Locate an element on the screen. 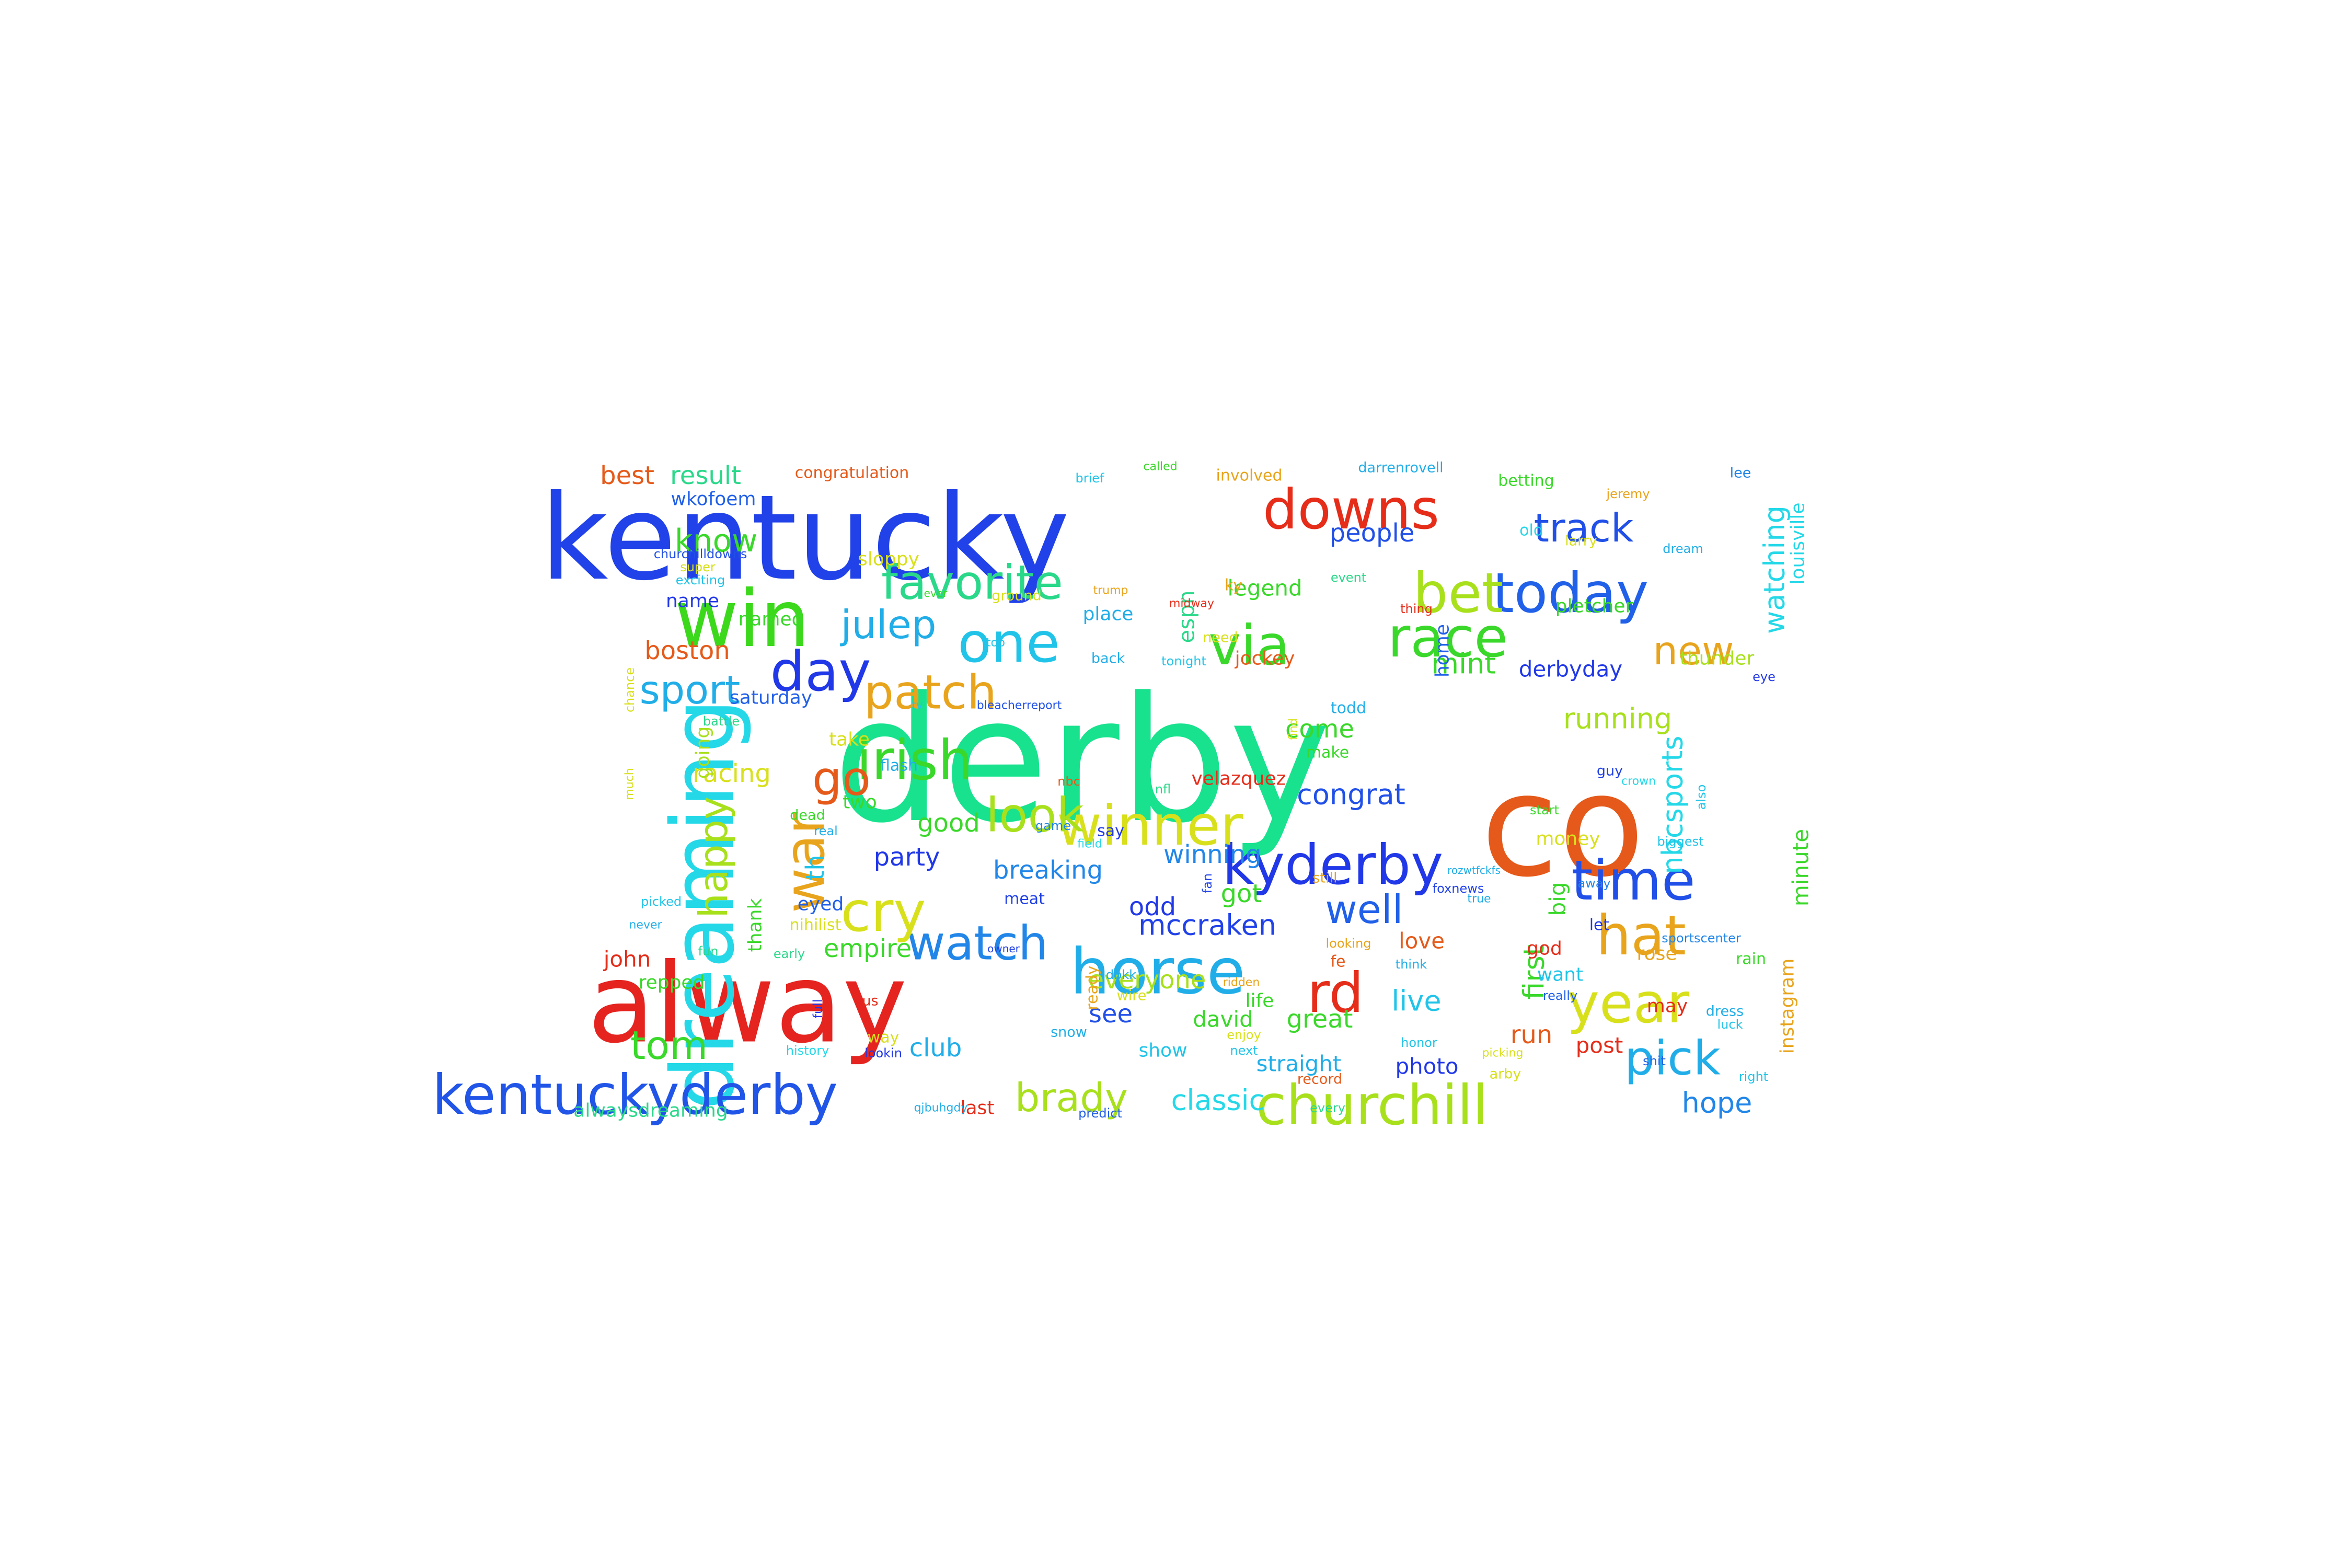 The height and width of the screenshot is (1568, 2352). word-repped: repped is located at coordinates (672, 983).